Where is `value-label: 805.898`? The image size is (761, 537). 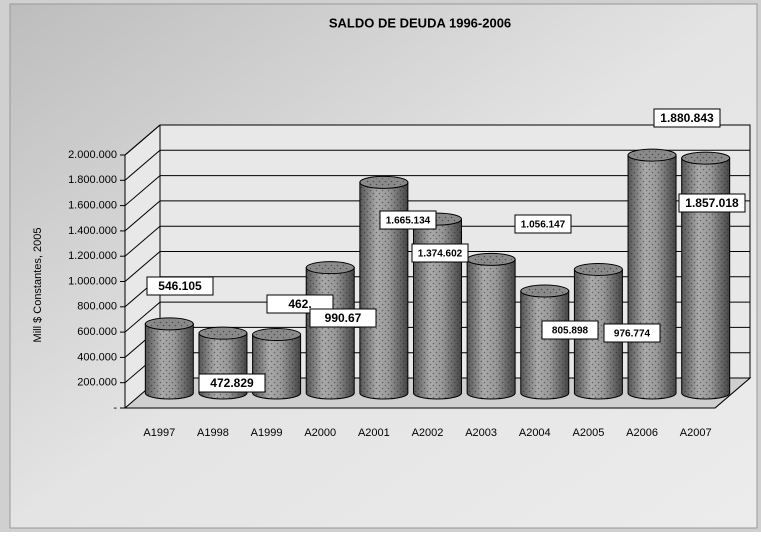
value-label: 805.898 is located at coordinates (570, 331).